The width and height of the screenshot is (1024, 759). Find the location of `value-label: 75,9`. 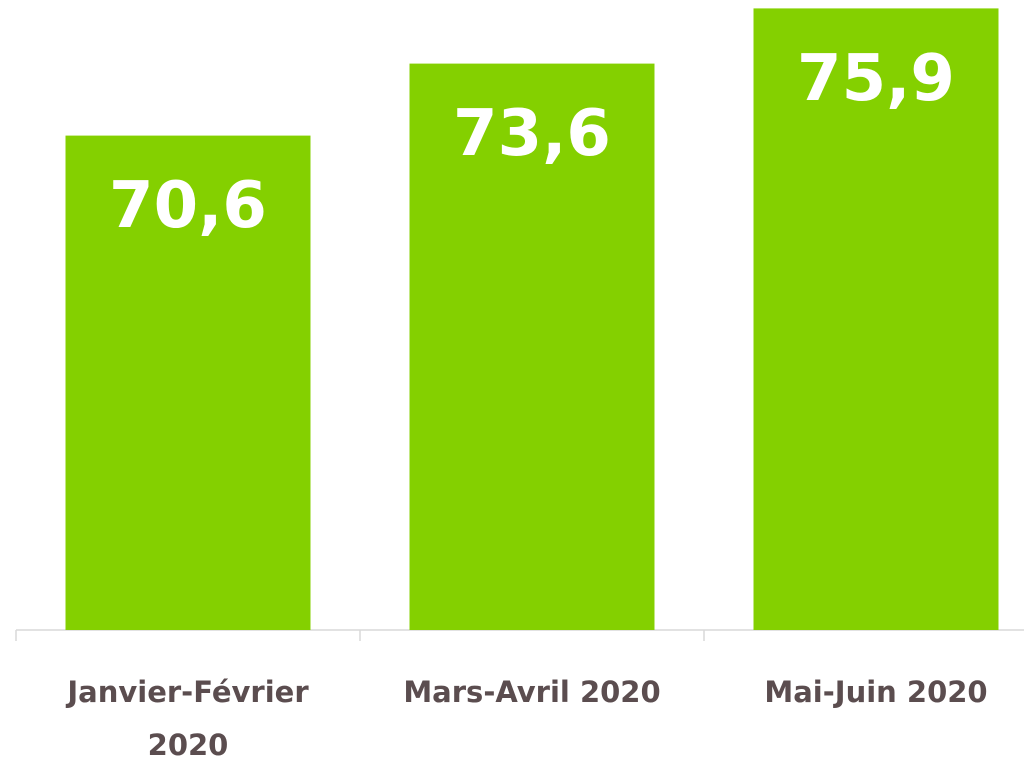

value-label: 75,9 is located at coordinates (876, 79).